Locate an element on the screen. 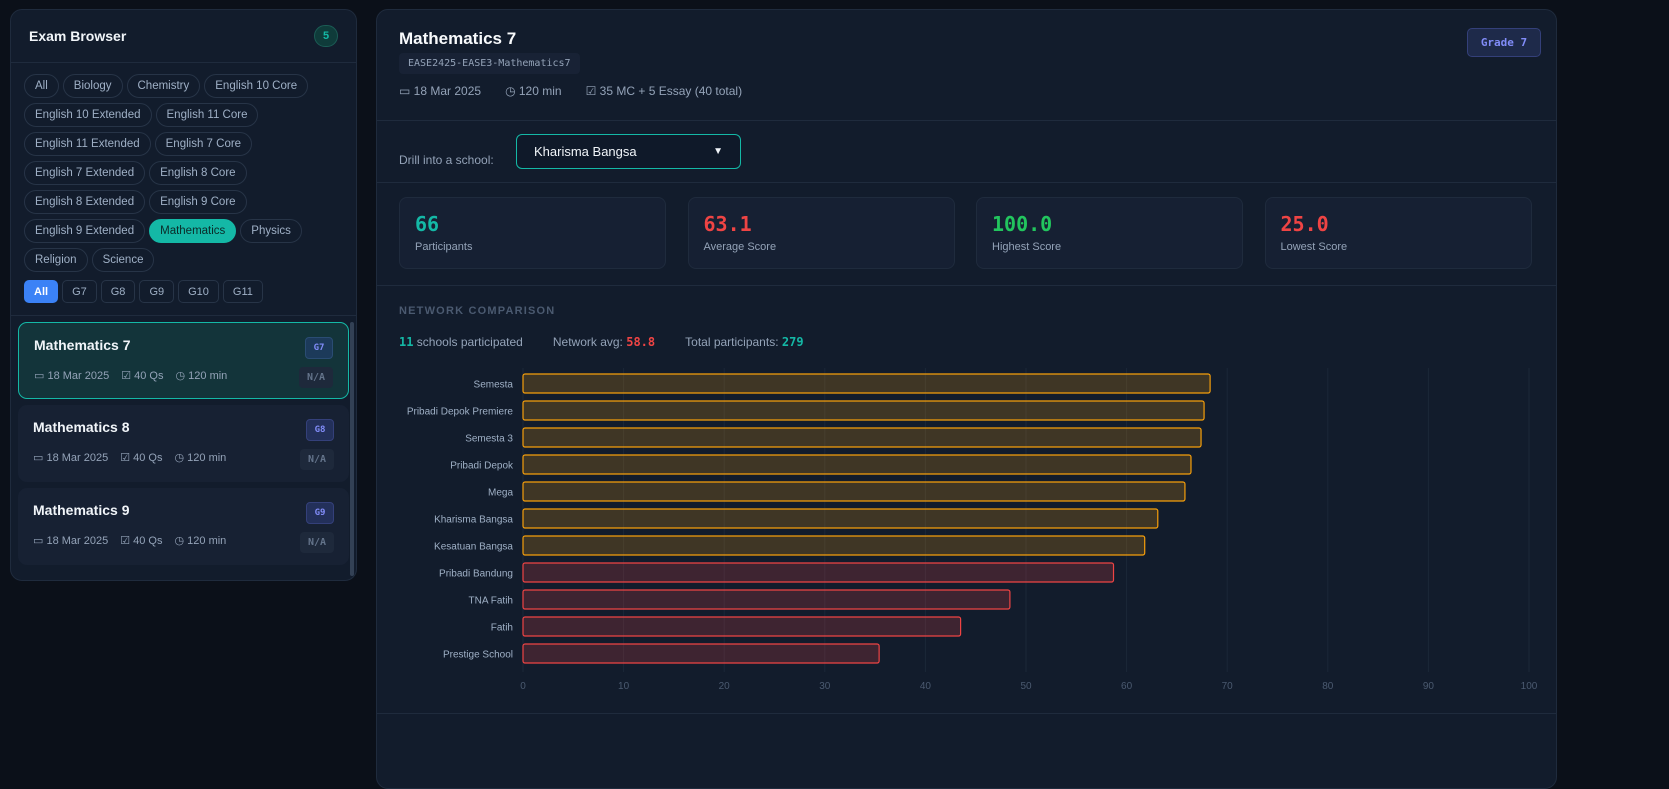 This screenshot has width=1669, height=789. grade-badge: Grade 7 is located at coordinates (1504, 42).